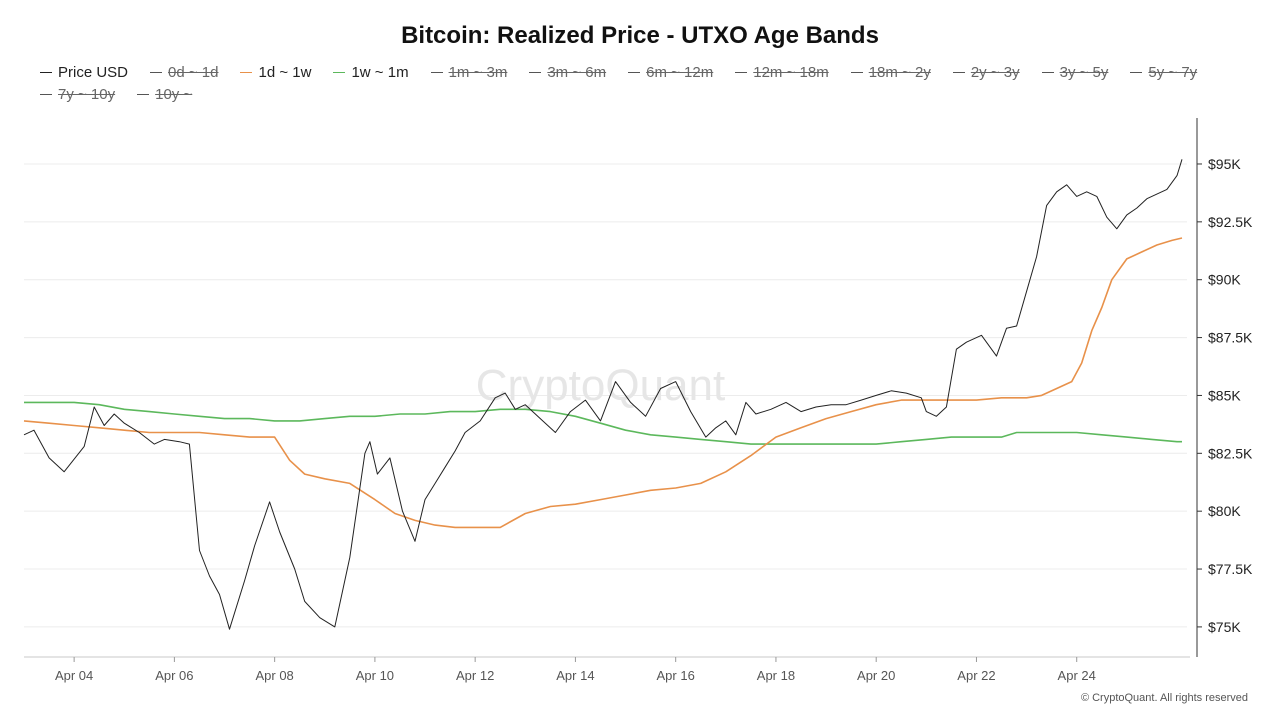  I want to click on legend-label: 7y ~ 10y, so click(87, 94).